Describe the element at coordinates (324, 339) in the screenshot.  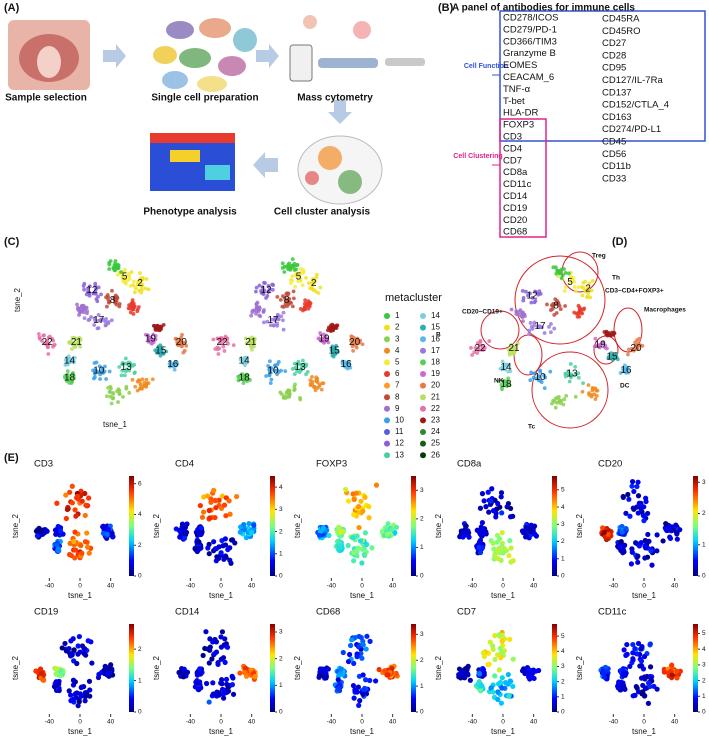
I see `cluster-label: 19` at that location.